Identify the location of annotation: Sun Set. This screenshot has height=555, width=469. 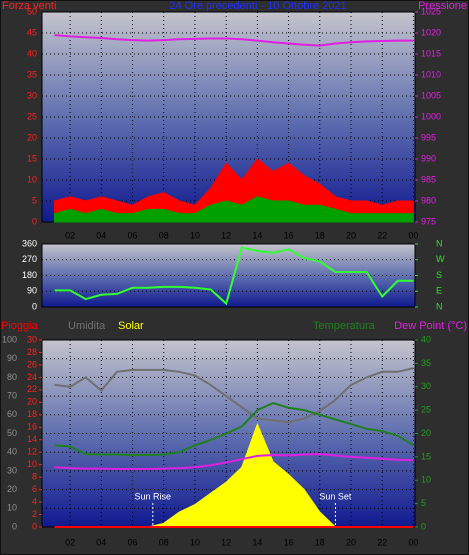
(335, 496).